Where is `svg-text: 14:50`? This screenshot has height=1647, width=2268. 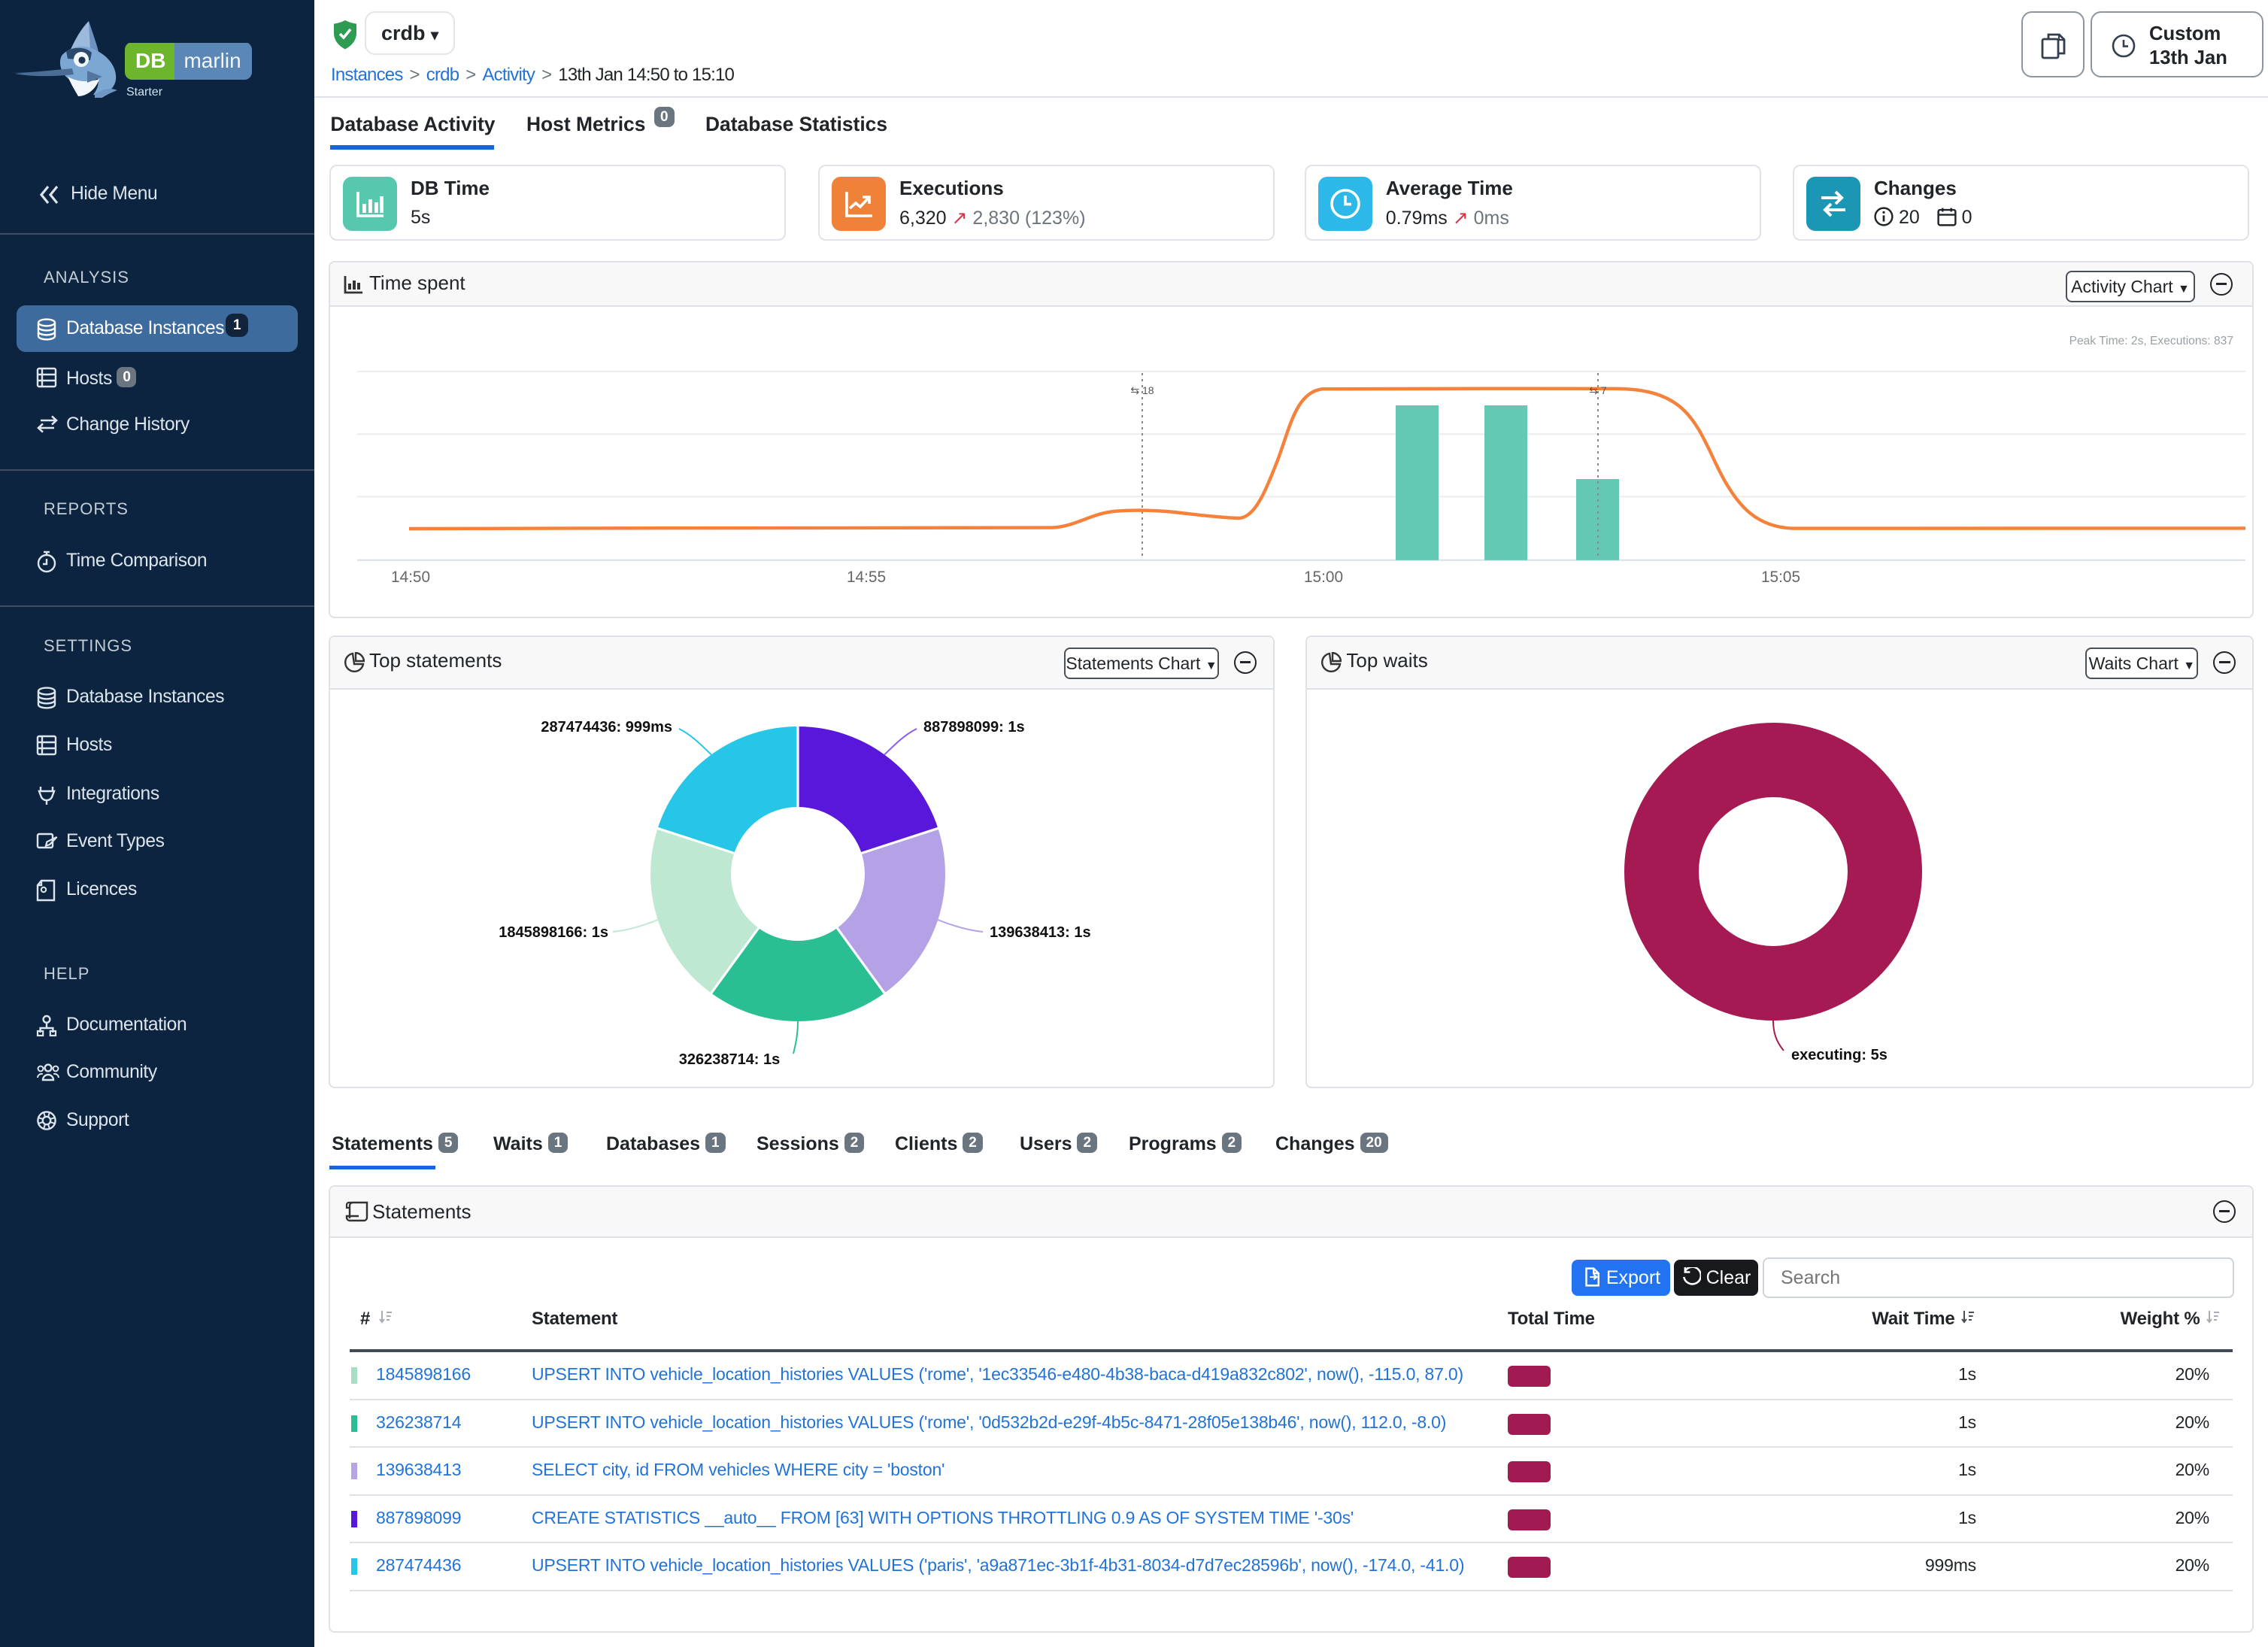
svg-text: 14:50 is located at coordinates (411, 577).